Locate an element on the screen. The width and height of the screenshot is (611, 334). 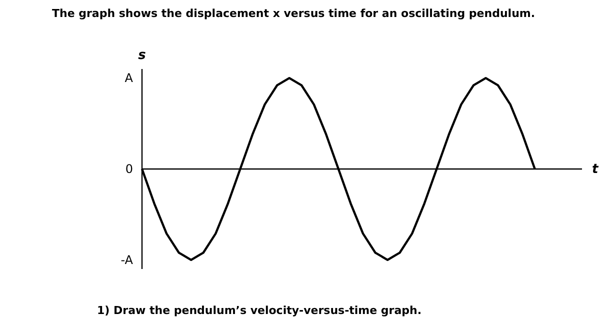
chart-title: The graph shows the displacement x versus time for an oscillating pendulum. is located at coordinates (294, 13).